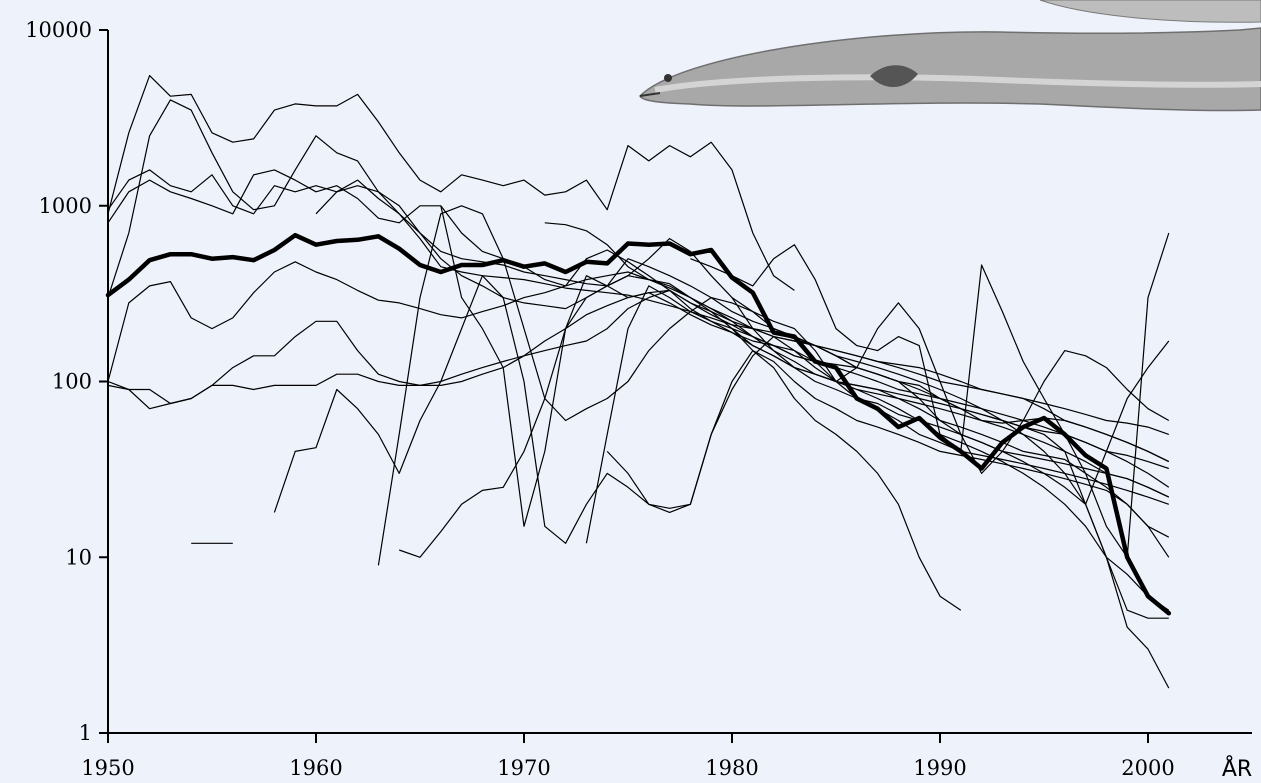 Image resolution: width=1261 pixels, height=783 pixels. Describe the element at coordinates (1147, 768) in the screenshot. I see `x-tick-label: 2000` at that location.